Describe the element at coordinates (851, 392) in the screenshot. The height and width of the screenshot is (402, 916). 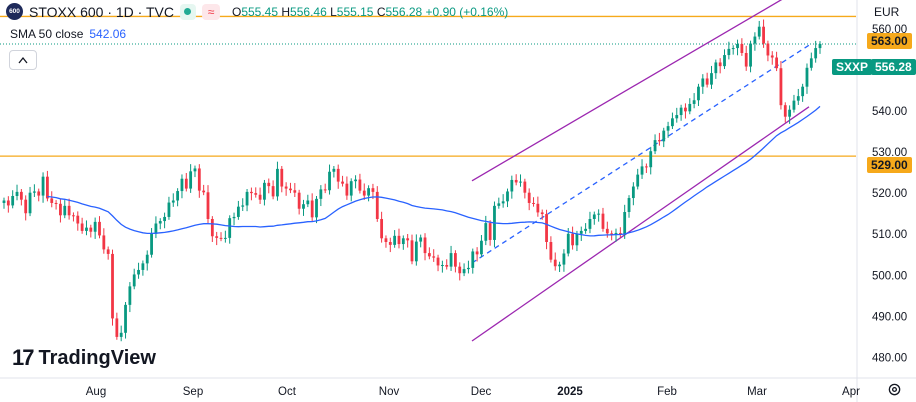
I see `x-tick-label: Apr` at that location.